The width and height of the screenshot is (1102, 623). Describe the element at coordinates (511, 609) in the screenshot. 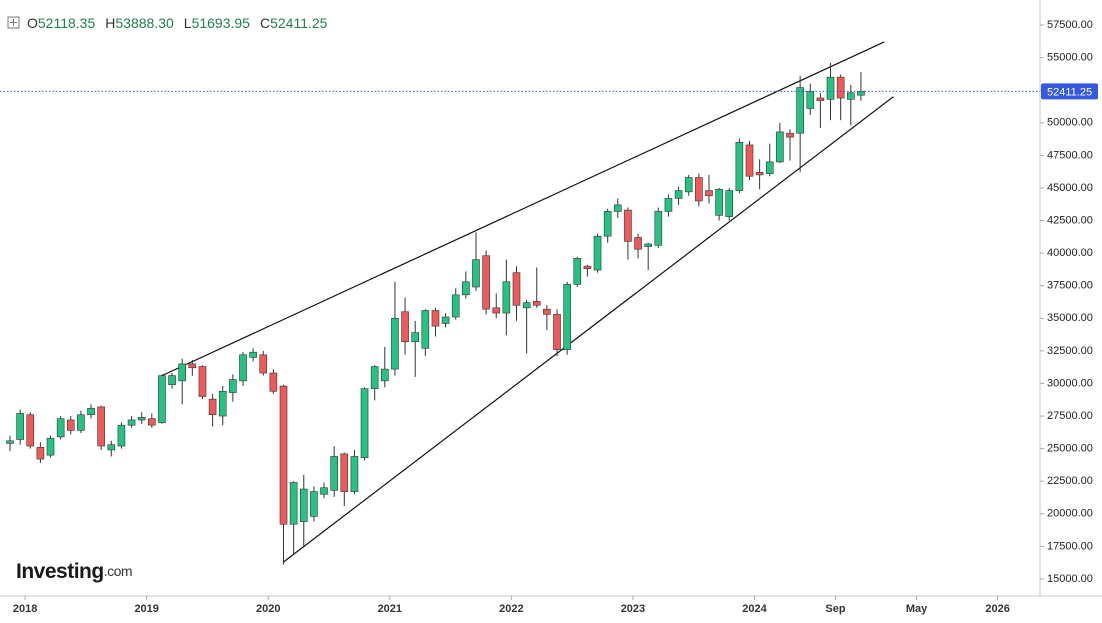

I see `x-tick-label: 2022` at that location.